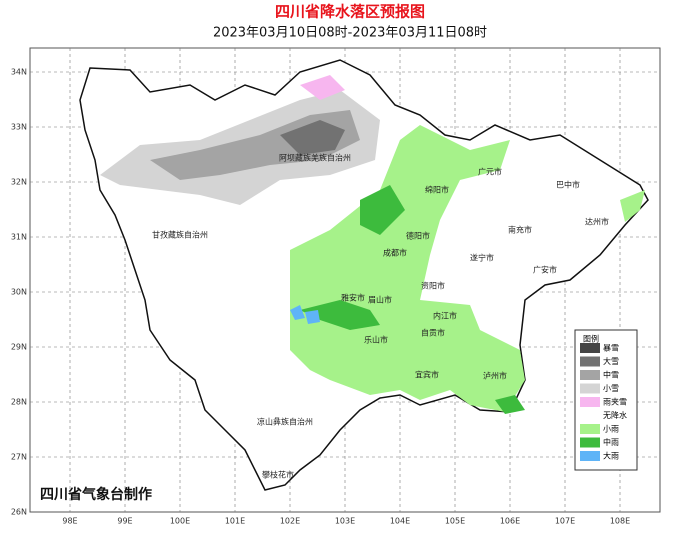  Describe the element at coordinates (620, 521) in the screenshot. I see `lon-label: 108E` at that location.